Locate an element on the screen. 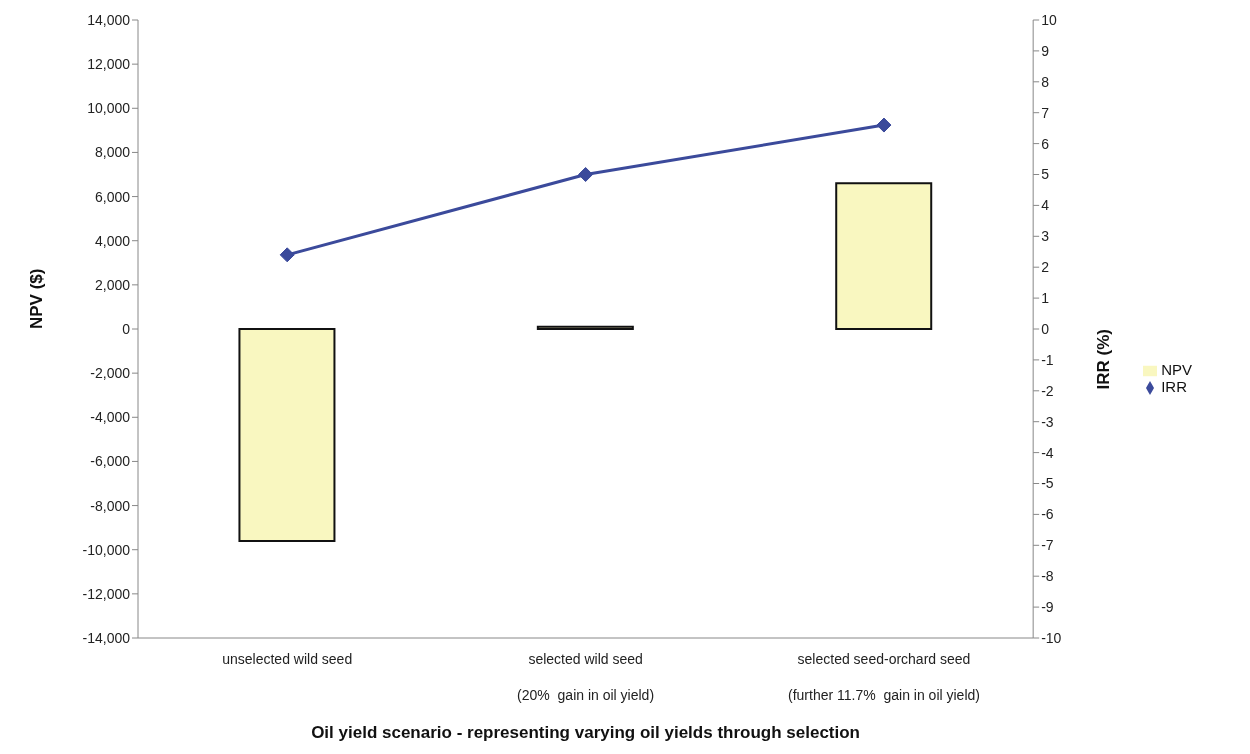 The image size is (1250, 754). y-tick-label: 10,000 is located at coordinates (109, 108).